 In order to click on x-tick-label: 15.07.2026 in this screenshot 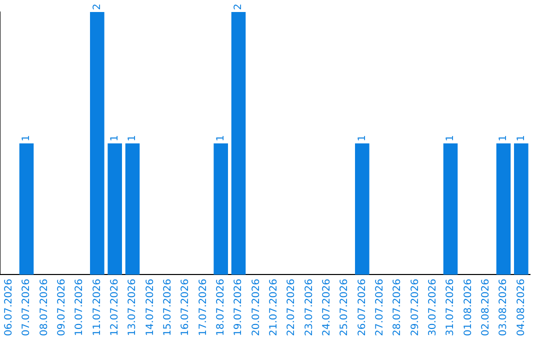, I will do `click(168, 307)`.